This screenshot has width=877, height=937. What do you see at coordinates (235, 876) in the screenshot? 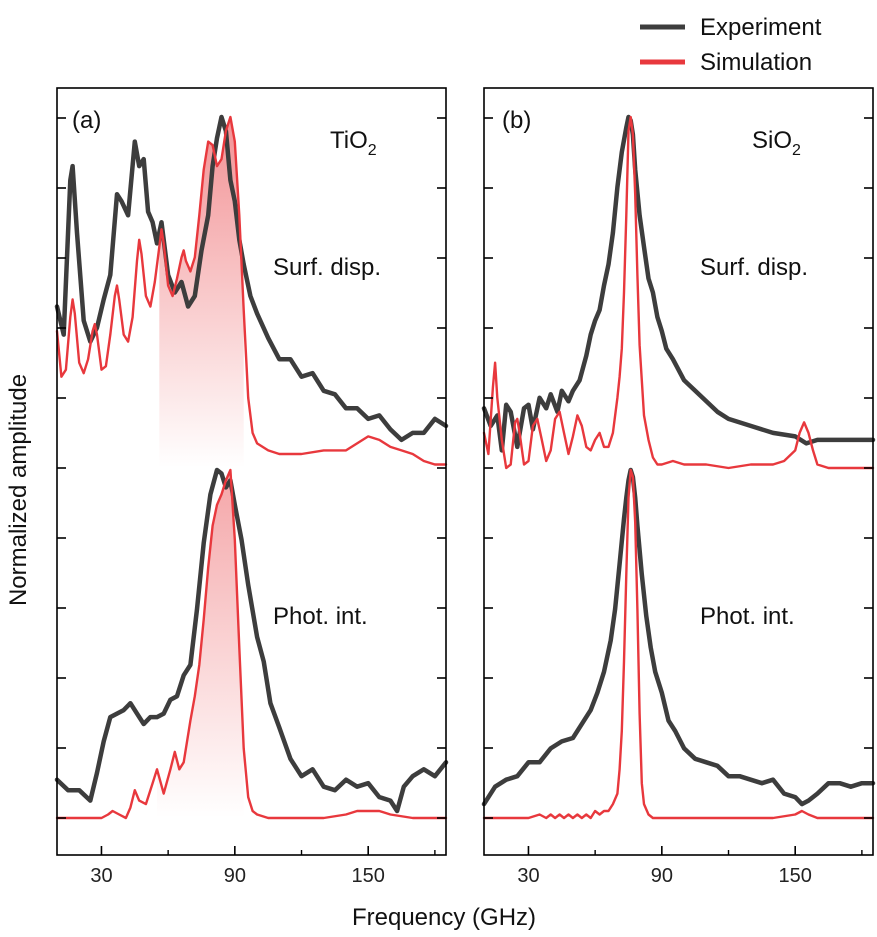
I see `panel-a-x-tick-label: 90` at bounding box center [235, 876].